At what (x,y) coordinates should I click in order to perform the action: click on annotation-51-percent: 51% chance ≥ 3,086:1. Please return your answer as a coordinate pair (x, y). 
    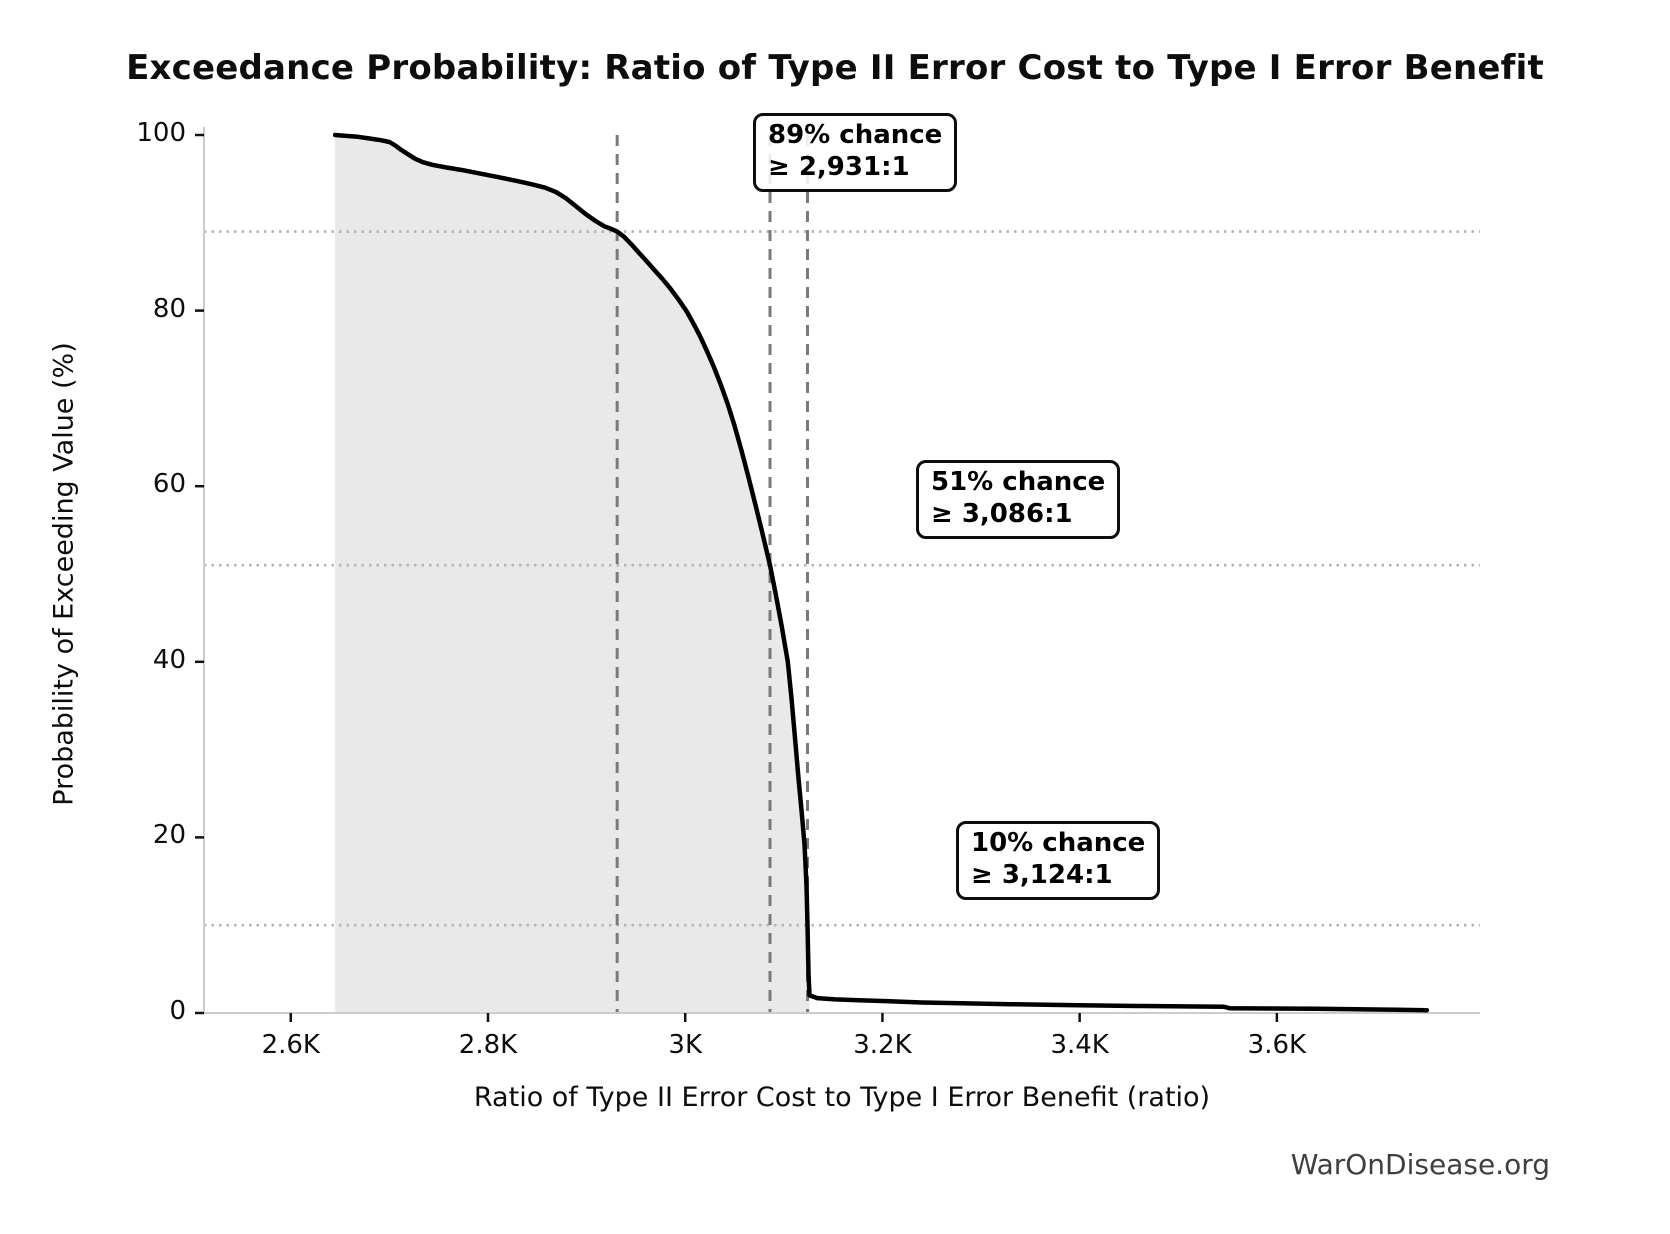
    Looking at the image, I should click on (1018, 499).